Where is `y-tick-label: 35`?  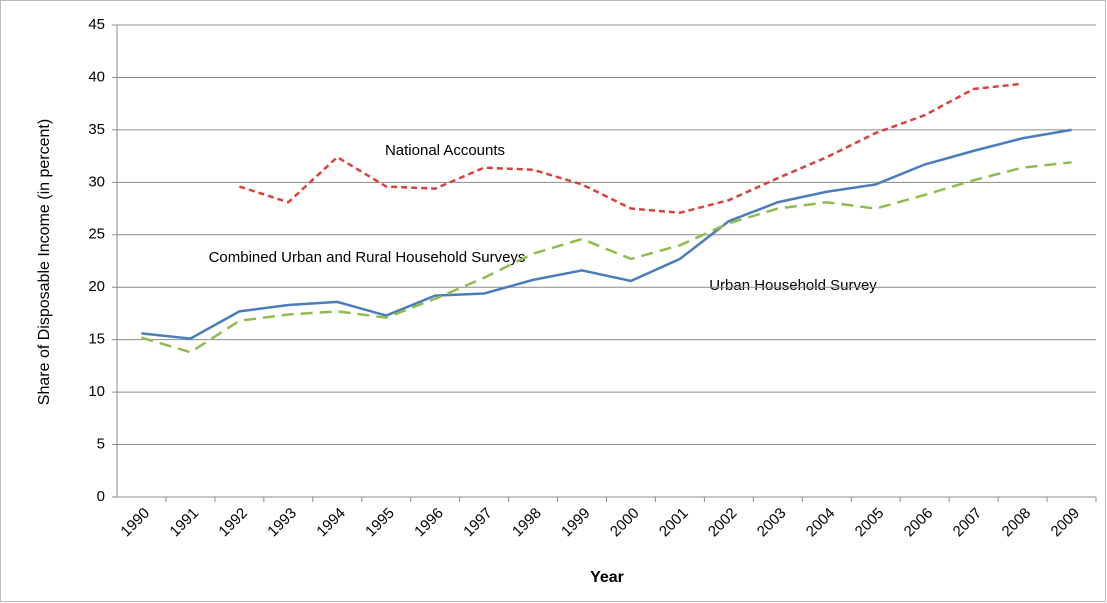 y-tick-label: 35 is located at coordinates (96, 129).